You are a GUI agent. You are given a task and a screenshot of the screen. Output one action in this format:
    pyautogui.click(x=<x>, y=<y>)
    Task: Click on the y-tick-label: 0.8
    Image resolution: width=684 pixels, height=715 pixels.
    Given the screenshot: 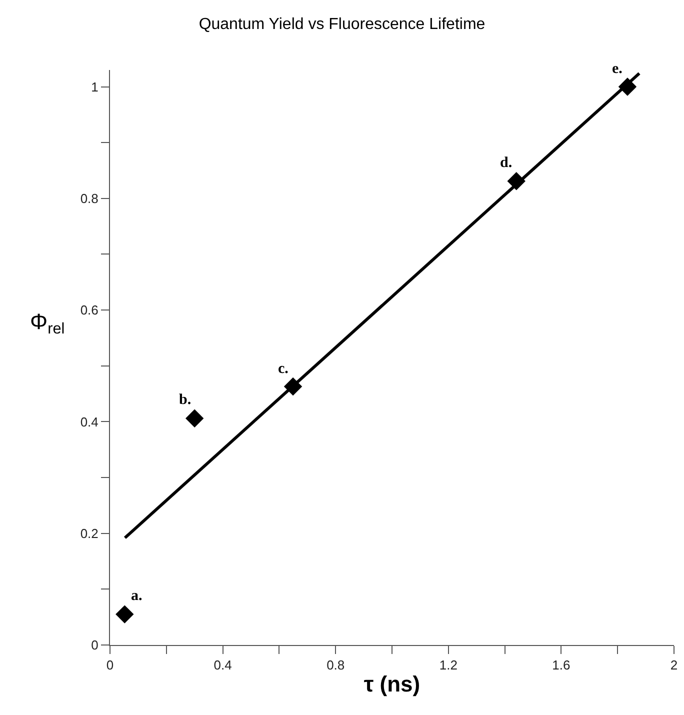 What is the action you would take?
    pyautogui.click(x=89, y=198)
    